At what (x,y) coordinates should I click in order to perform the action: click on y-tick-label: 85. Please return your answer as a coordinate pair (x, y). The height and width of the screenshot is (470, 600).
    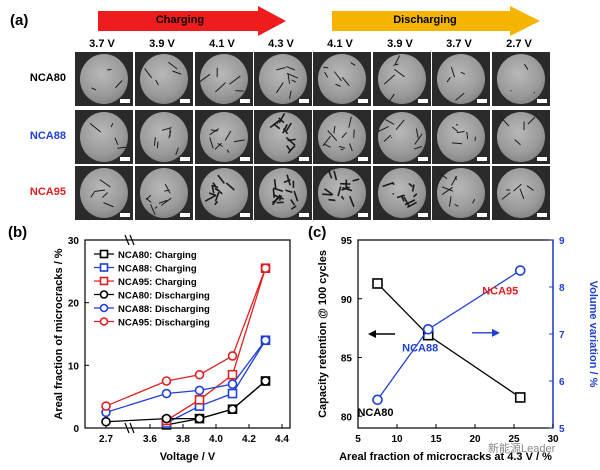
    Looking at the image, I should click on (347, 359).